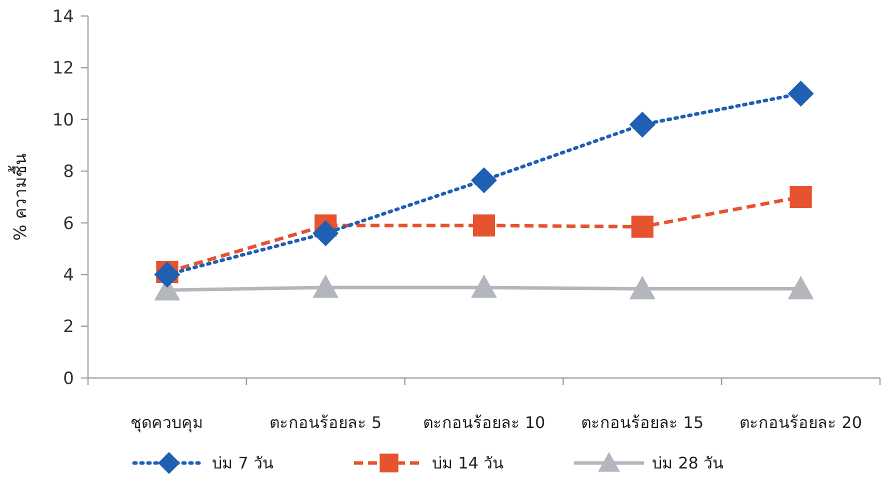  What do you see at coordinates (63, 16) in the screenshot?
I see `y-tick-label: 14` at bounding box center [63, 16].